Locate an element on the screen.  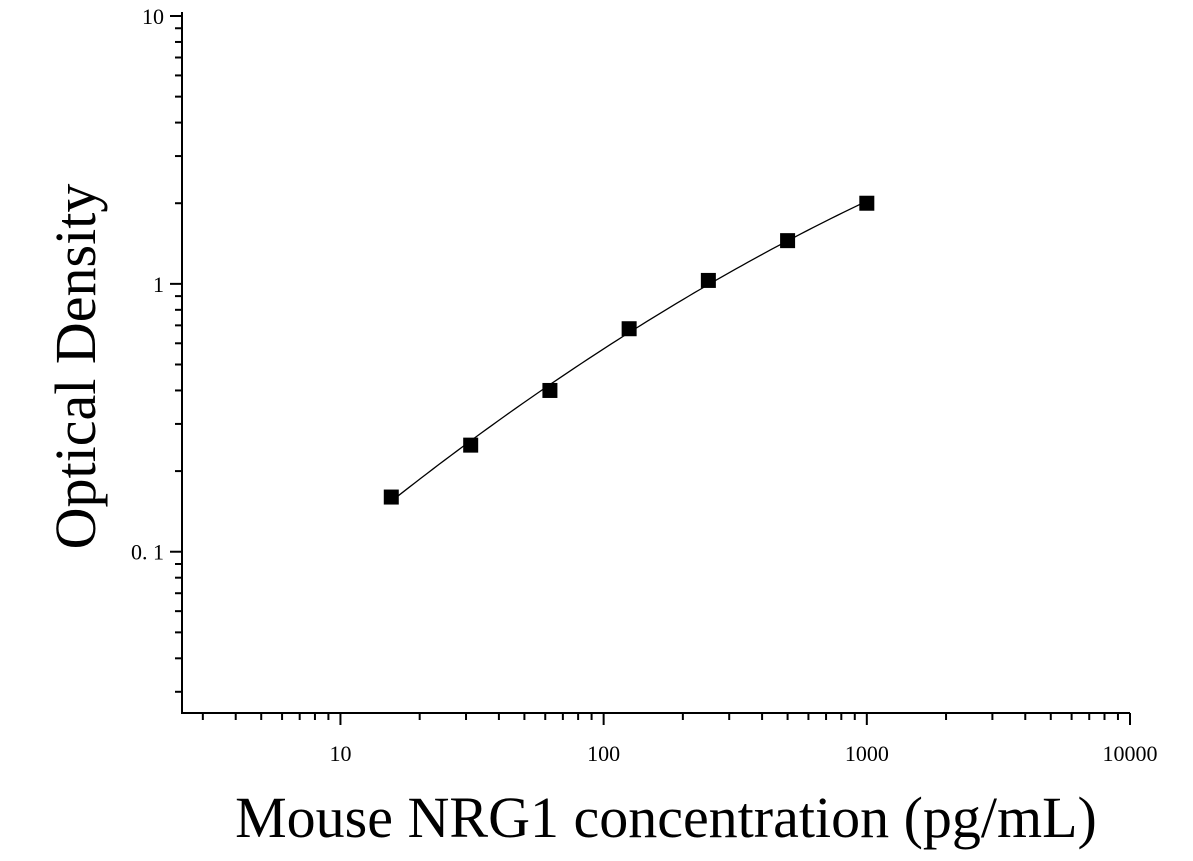
x-tick-labels: 10 100 1000 10000 is located at coordinates (743, 753).